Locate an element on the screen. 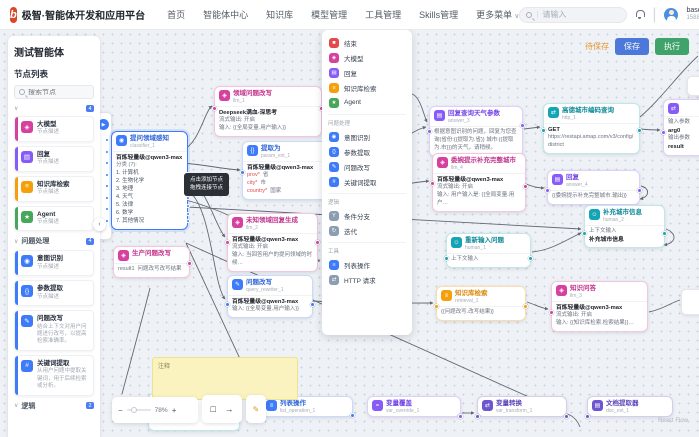 The width and height of the screenshot is (699, 437). nav-item-工具管理: 工具管理 is located at coordinates (383, 15).